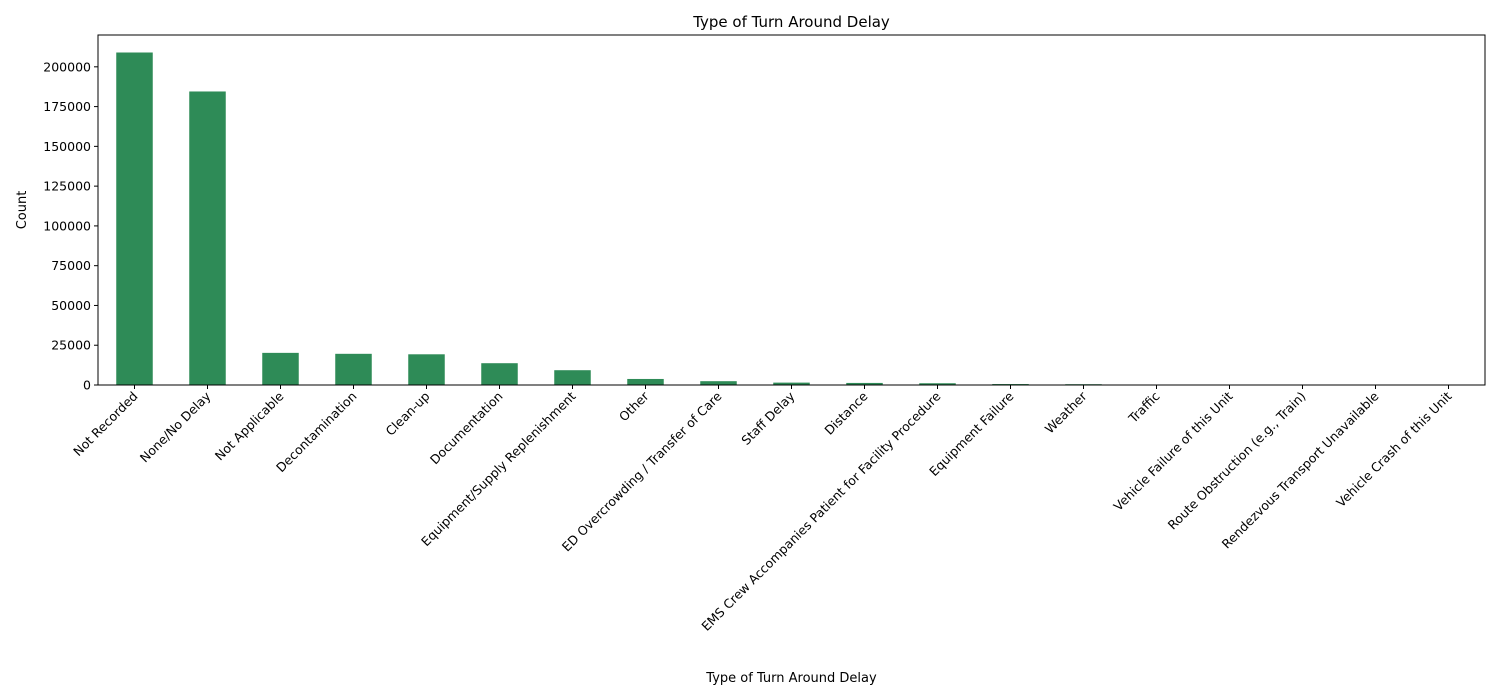  What do you see at coordinates (1172, 450) in the screenshot?
I see `x-tick-label: Vehicle Failure of this Unit` at bounding box center [1172, 450].